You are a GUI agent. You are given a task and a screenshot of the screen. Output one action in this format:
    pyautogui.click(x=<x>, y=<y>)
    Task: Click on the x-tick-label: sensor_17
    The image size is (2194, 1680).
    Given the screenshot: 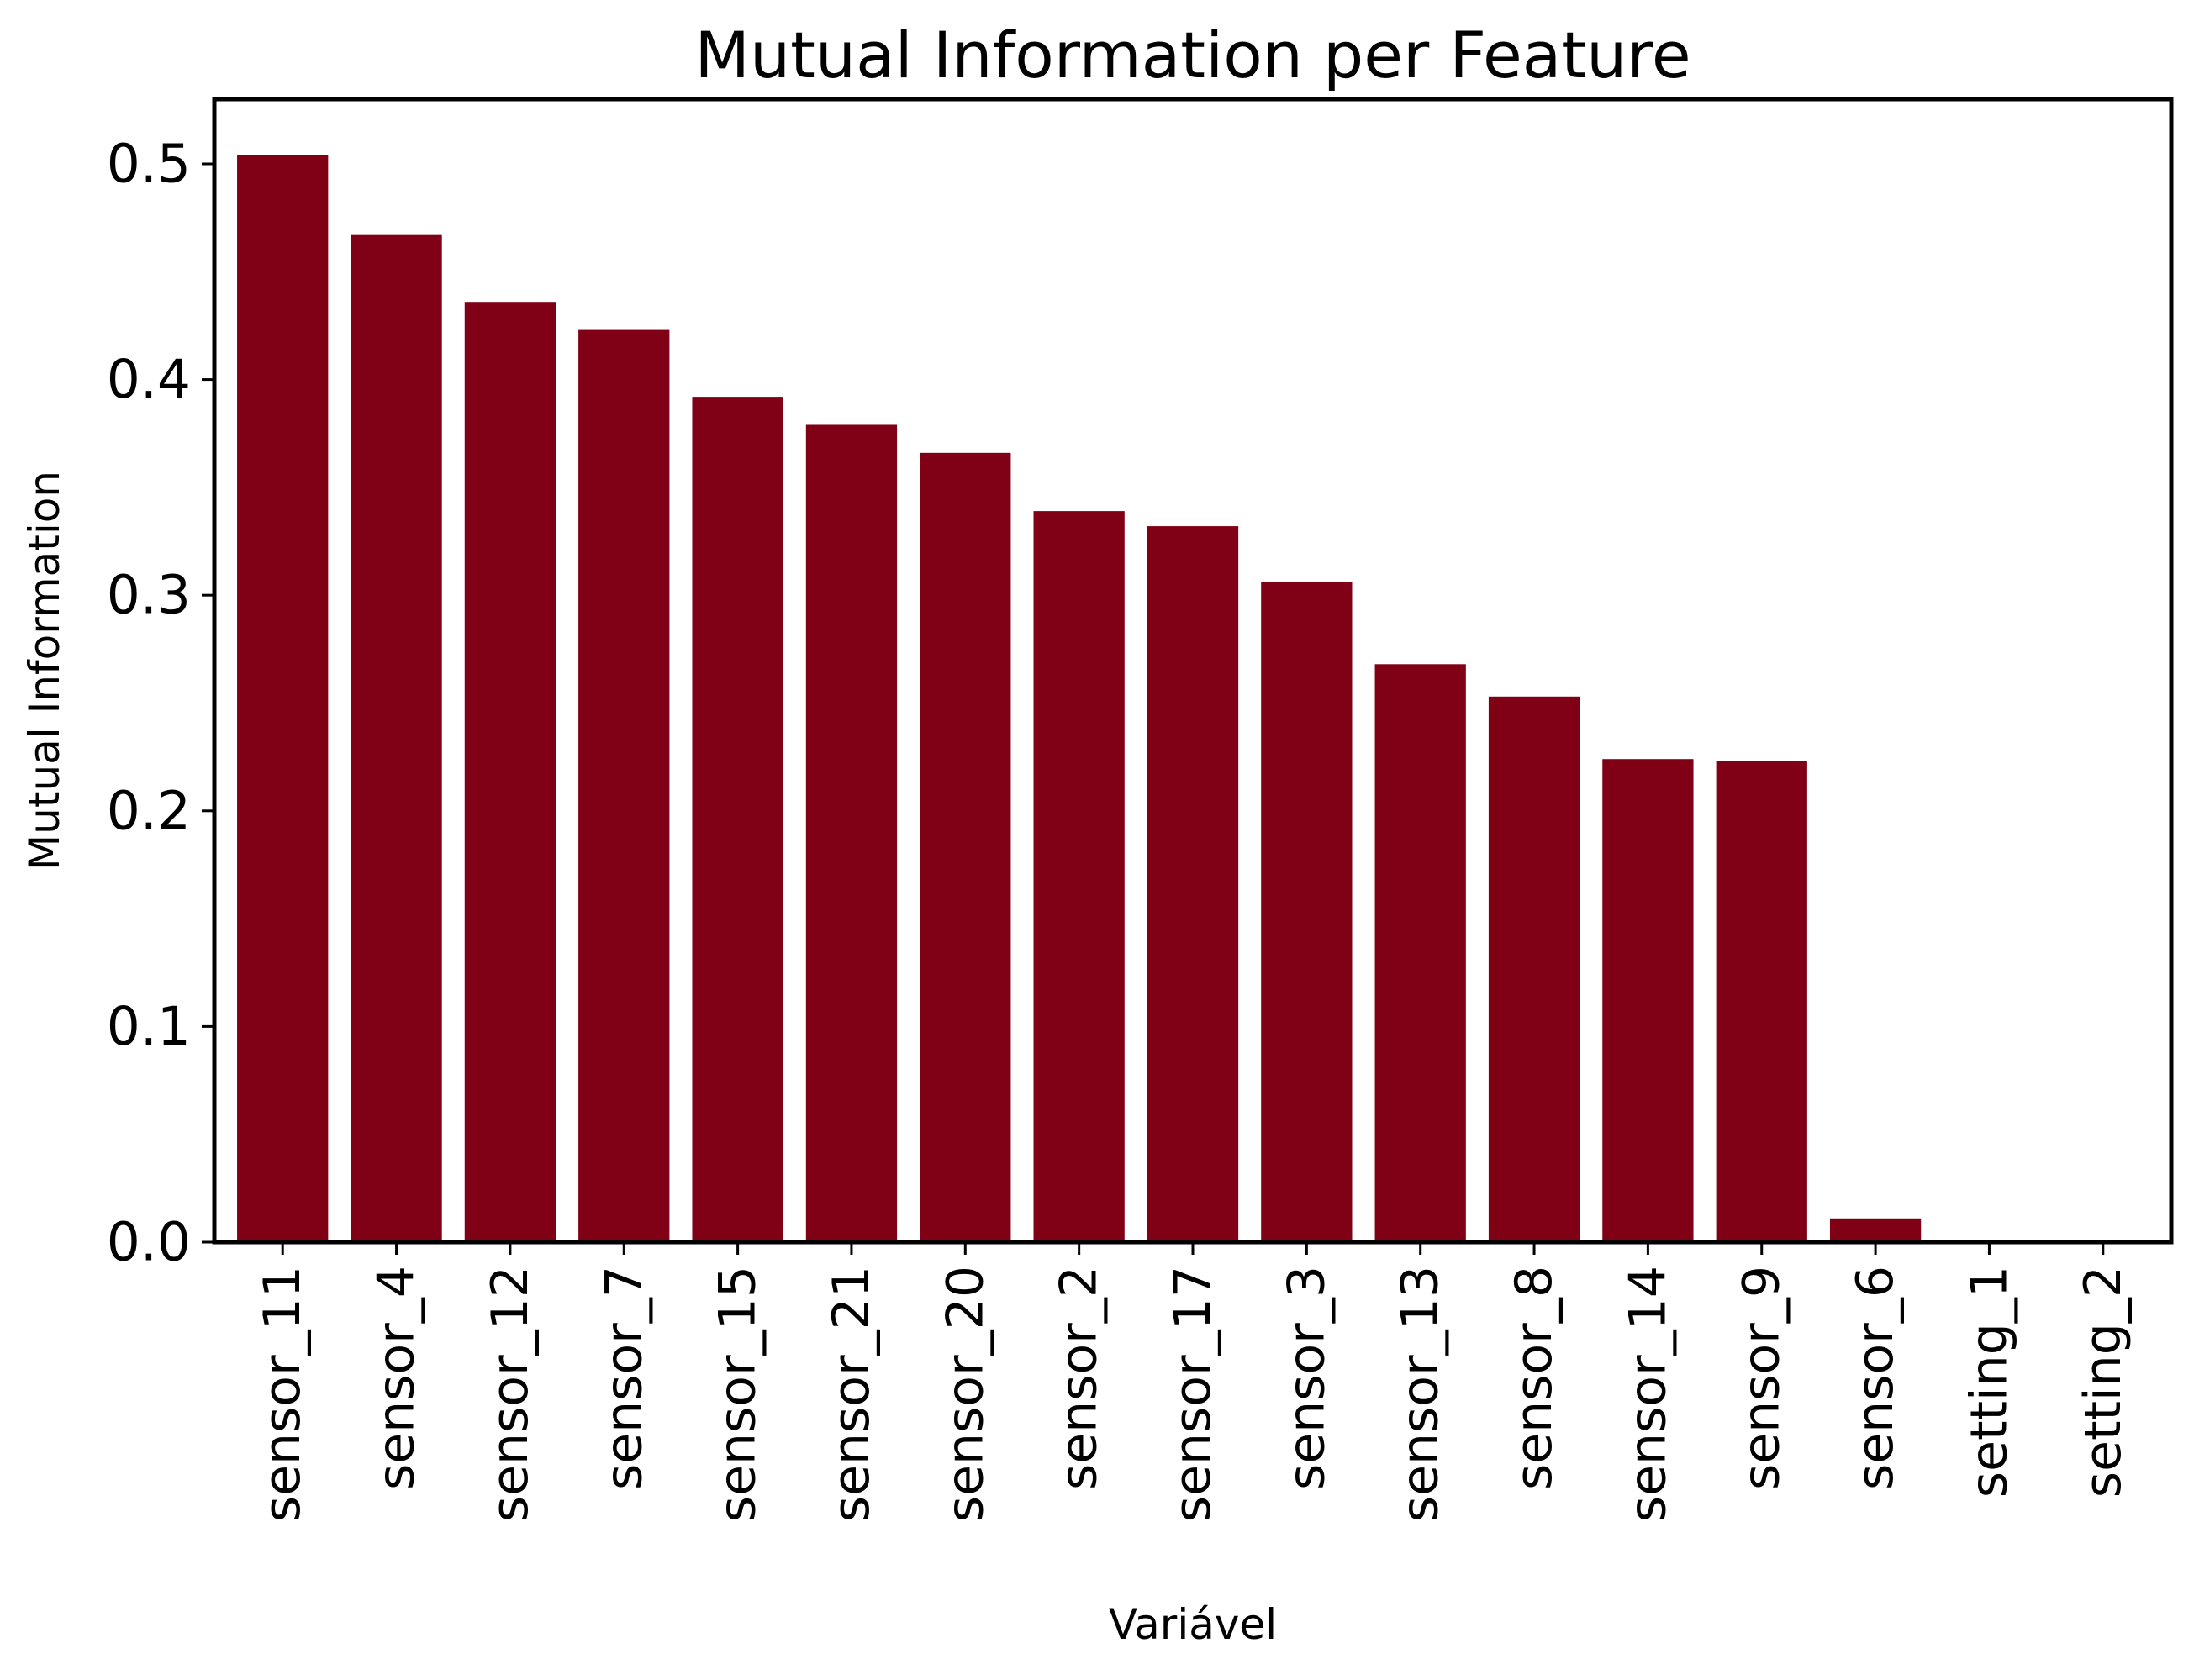 What is the action you would take?
    pyautogui.click(x=1192, y=1394)
    